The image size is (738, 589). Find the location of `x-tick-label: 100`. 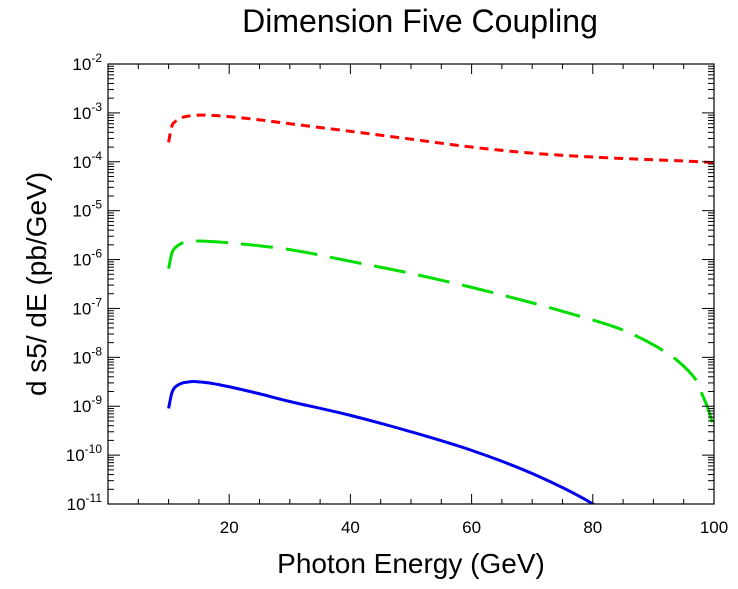

x-tick-label: 100 is located at coordinates (714, 527).